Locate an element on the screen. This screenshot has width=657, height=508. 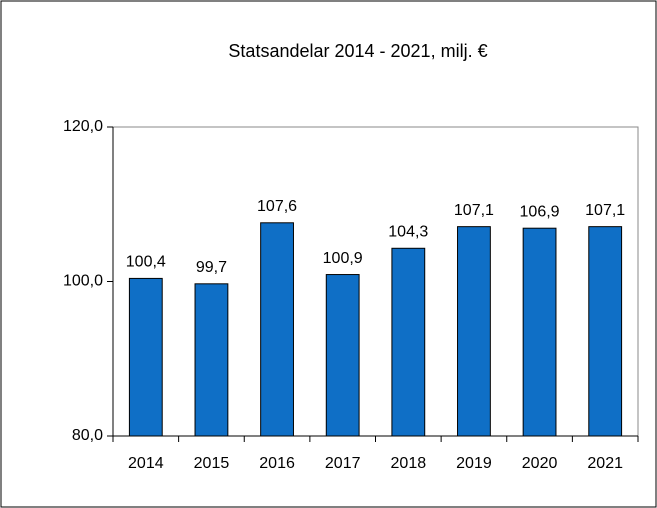
value-label: 100,4 is located at coordinates (146, 262).